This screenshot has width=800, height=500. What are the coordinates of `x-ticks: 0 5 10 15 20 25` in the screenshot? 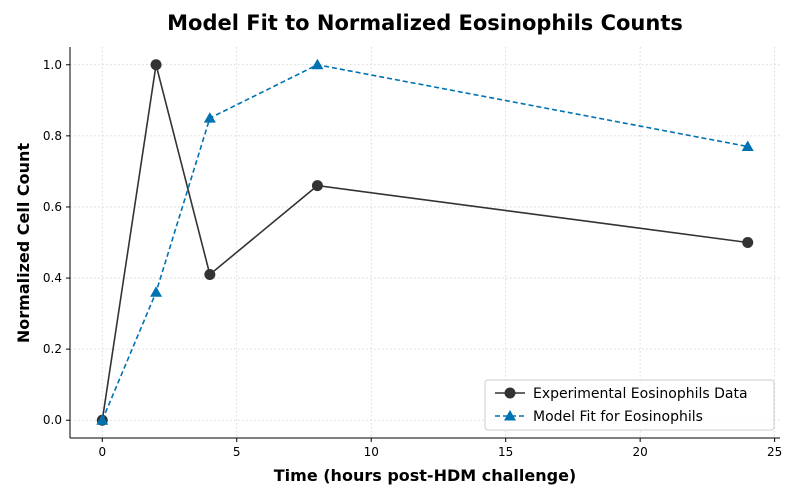 It's located at (440, 448).